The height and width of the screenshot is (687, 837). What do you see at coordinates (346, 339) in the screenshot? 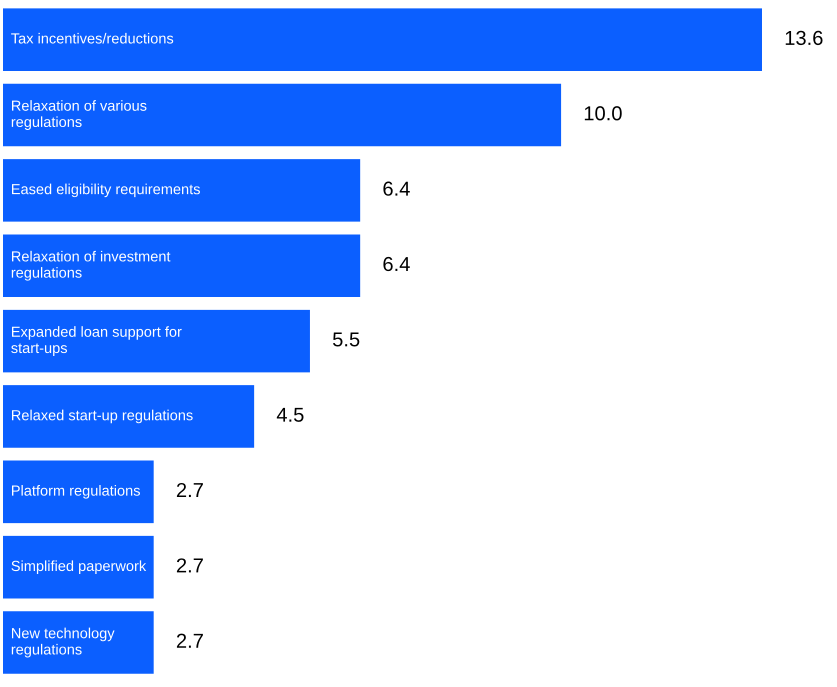
I see `data-label: 5.5` at bounding box center [346, 339].